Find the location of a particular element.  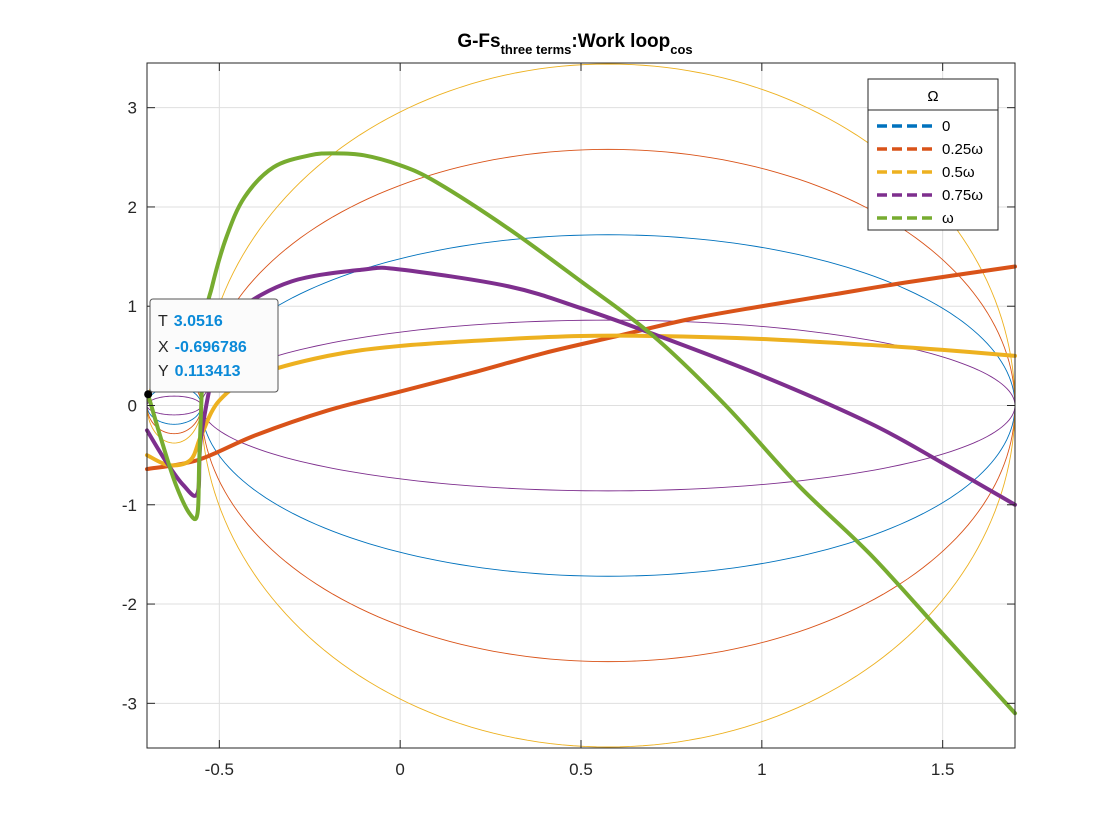

x-tick-label: 1.5 is located at coordinates (943, 769).